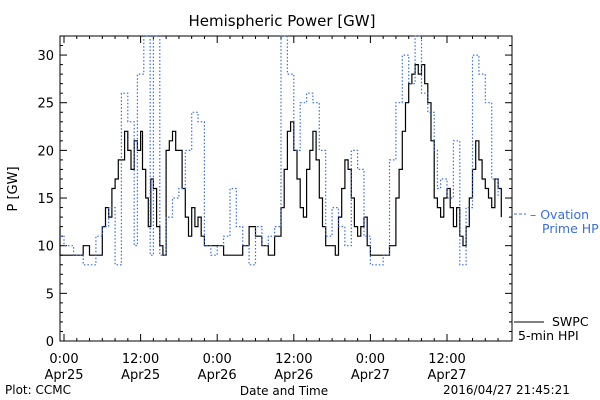  What do you see at coordinates (45, 247) in the screenshot?
I see `y-tick-label: 10` at bounding box center [45, 247].